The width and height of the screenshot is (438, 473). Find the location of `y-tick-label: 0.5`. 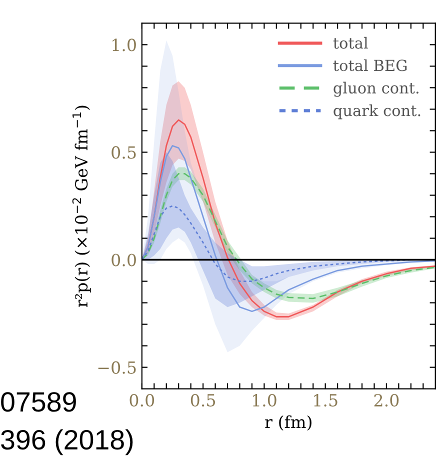

y-tick-label: 0.5 is located at coordinates (124, 152).